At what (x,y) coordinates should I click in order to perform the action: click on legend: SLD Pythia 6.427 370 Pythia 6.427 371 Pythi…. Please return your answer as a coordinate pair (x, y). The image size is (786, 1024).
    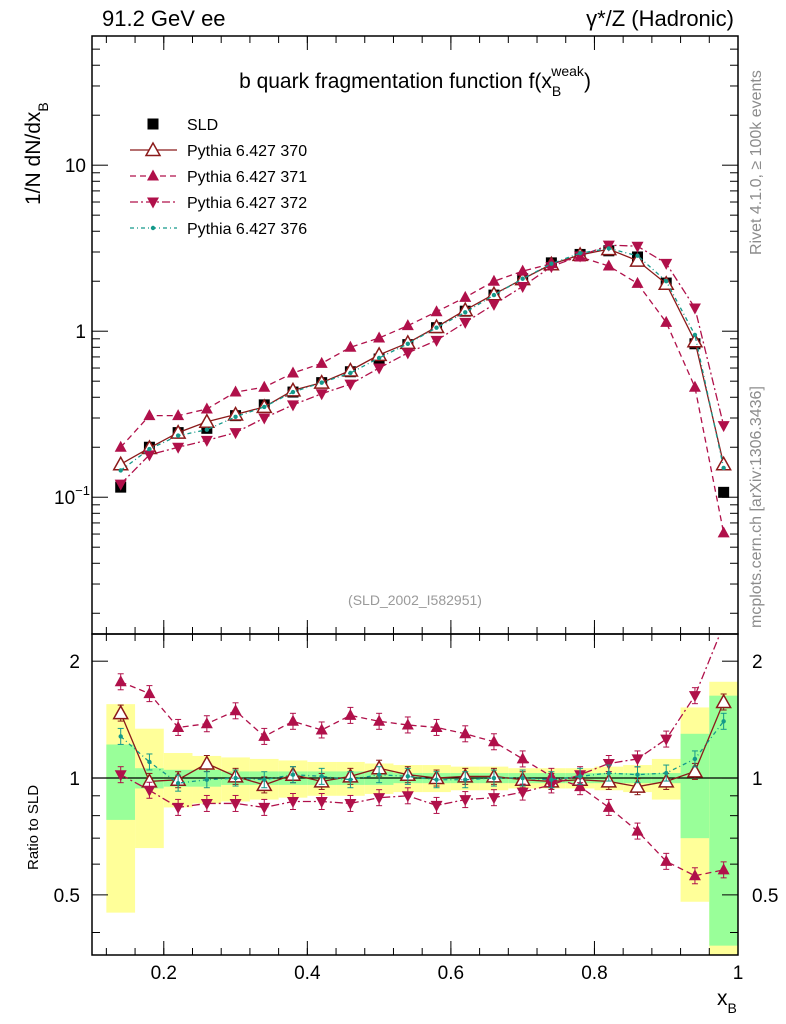
    Looking at the image, I should click on (218, 177).